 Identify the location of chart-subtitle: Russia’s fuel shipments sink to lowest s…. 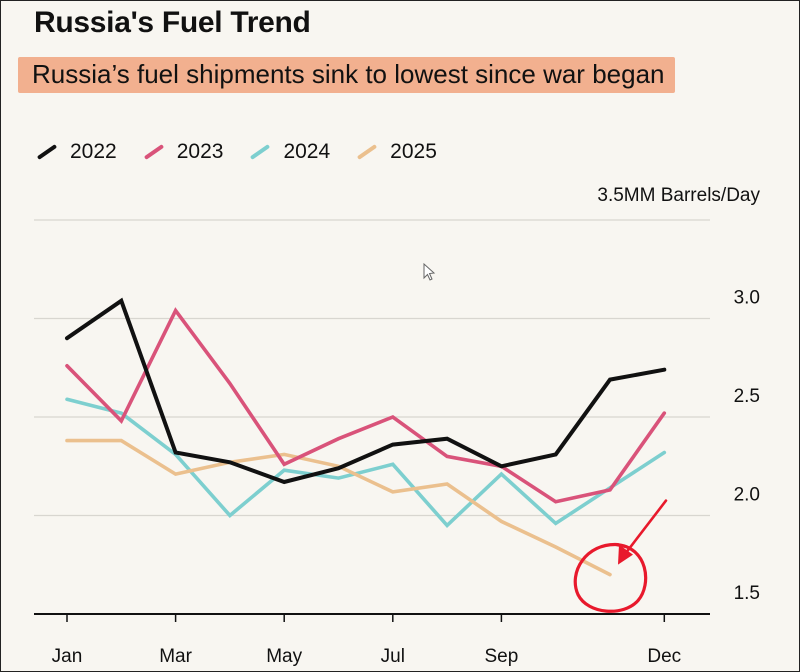
(368, 74).